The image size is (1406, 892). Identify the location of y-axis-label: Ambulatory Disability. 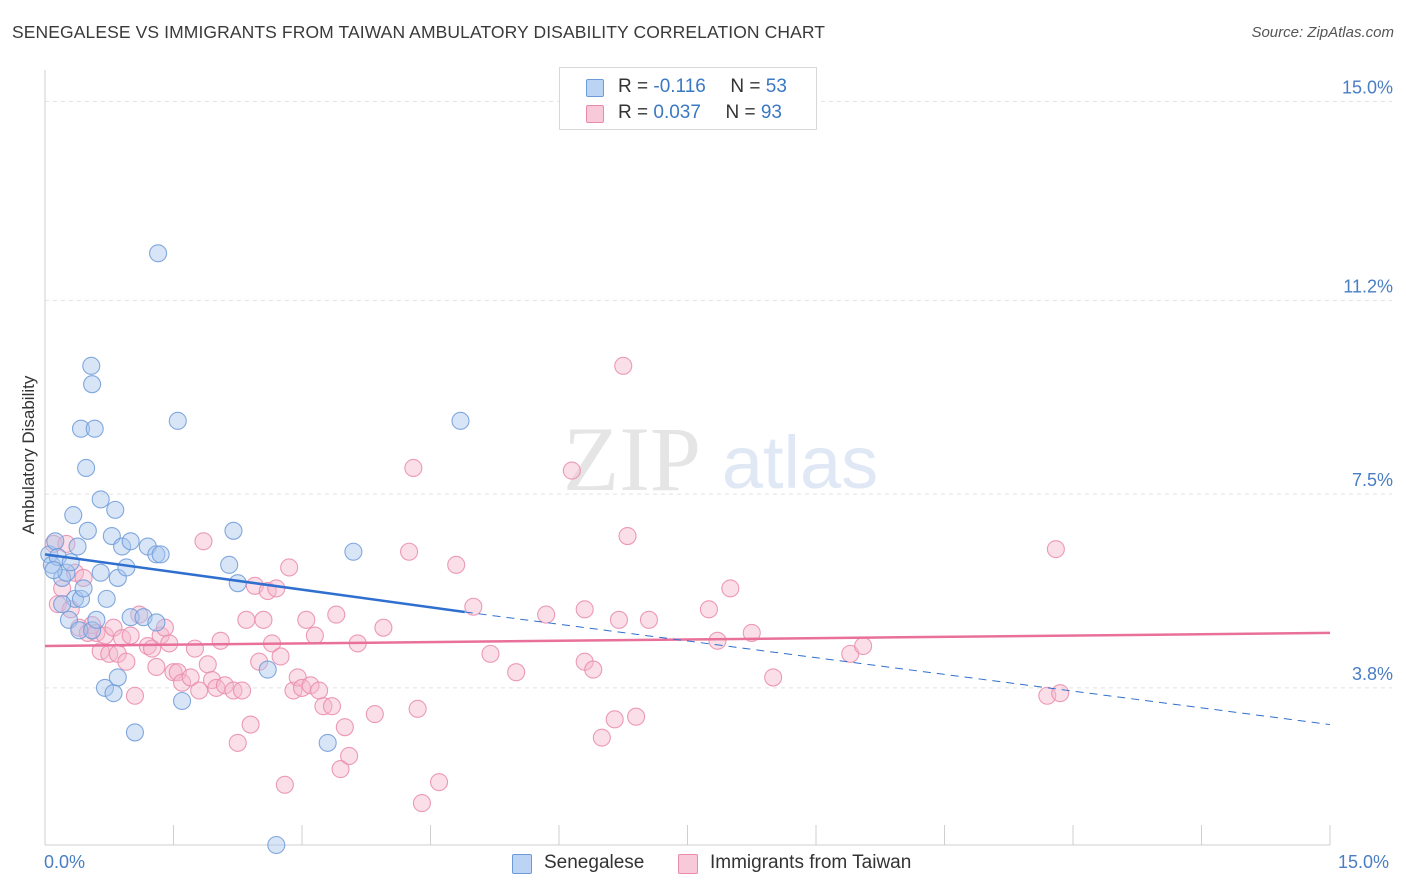
(28, 454).